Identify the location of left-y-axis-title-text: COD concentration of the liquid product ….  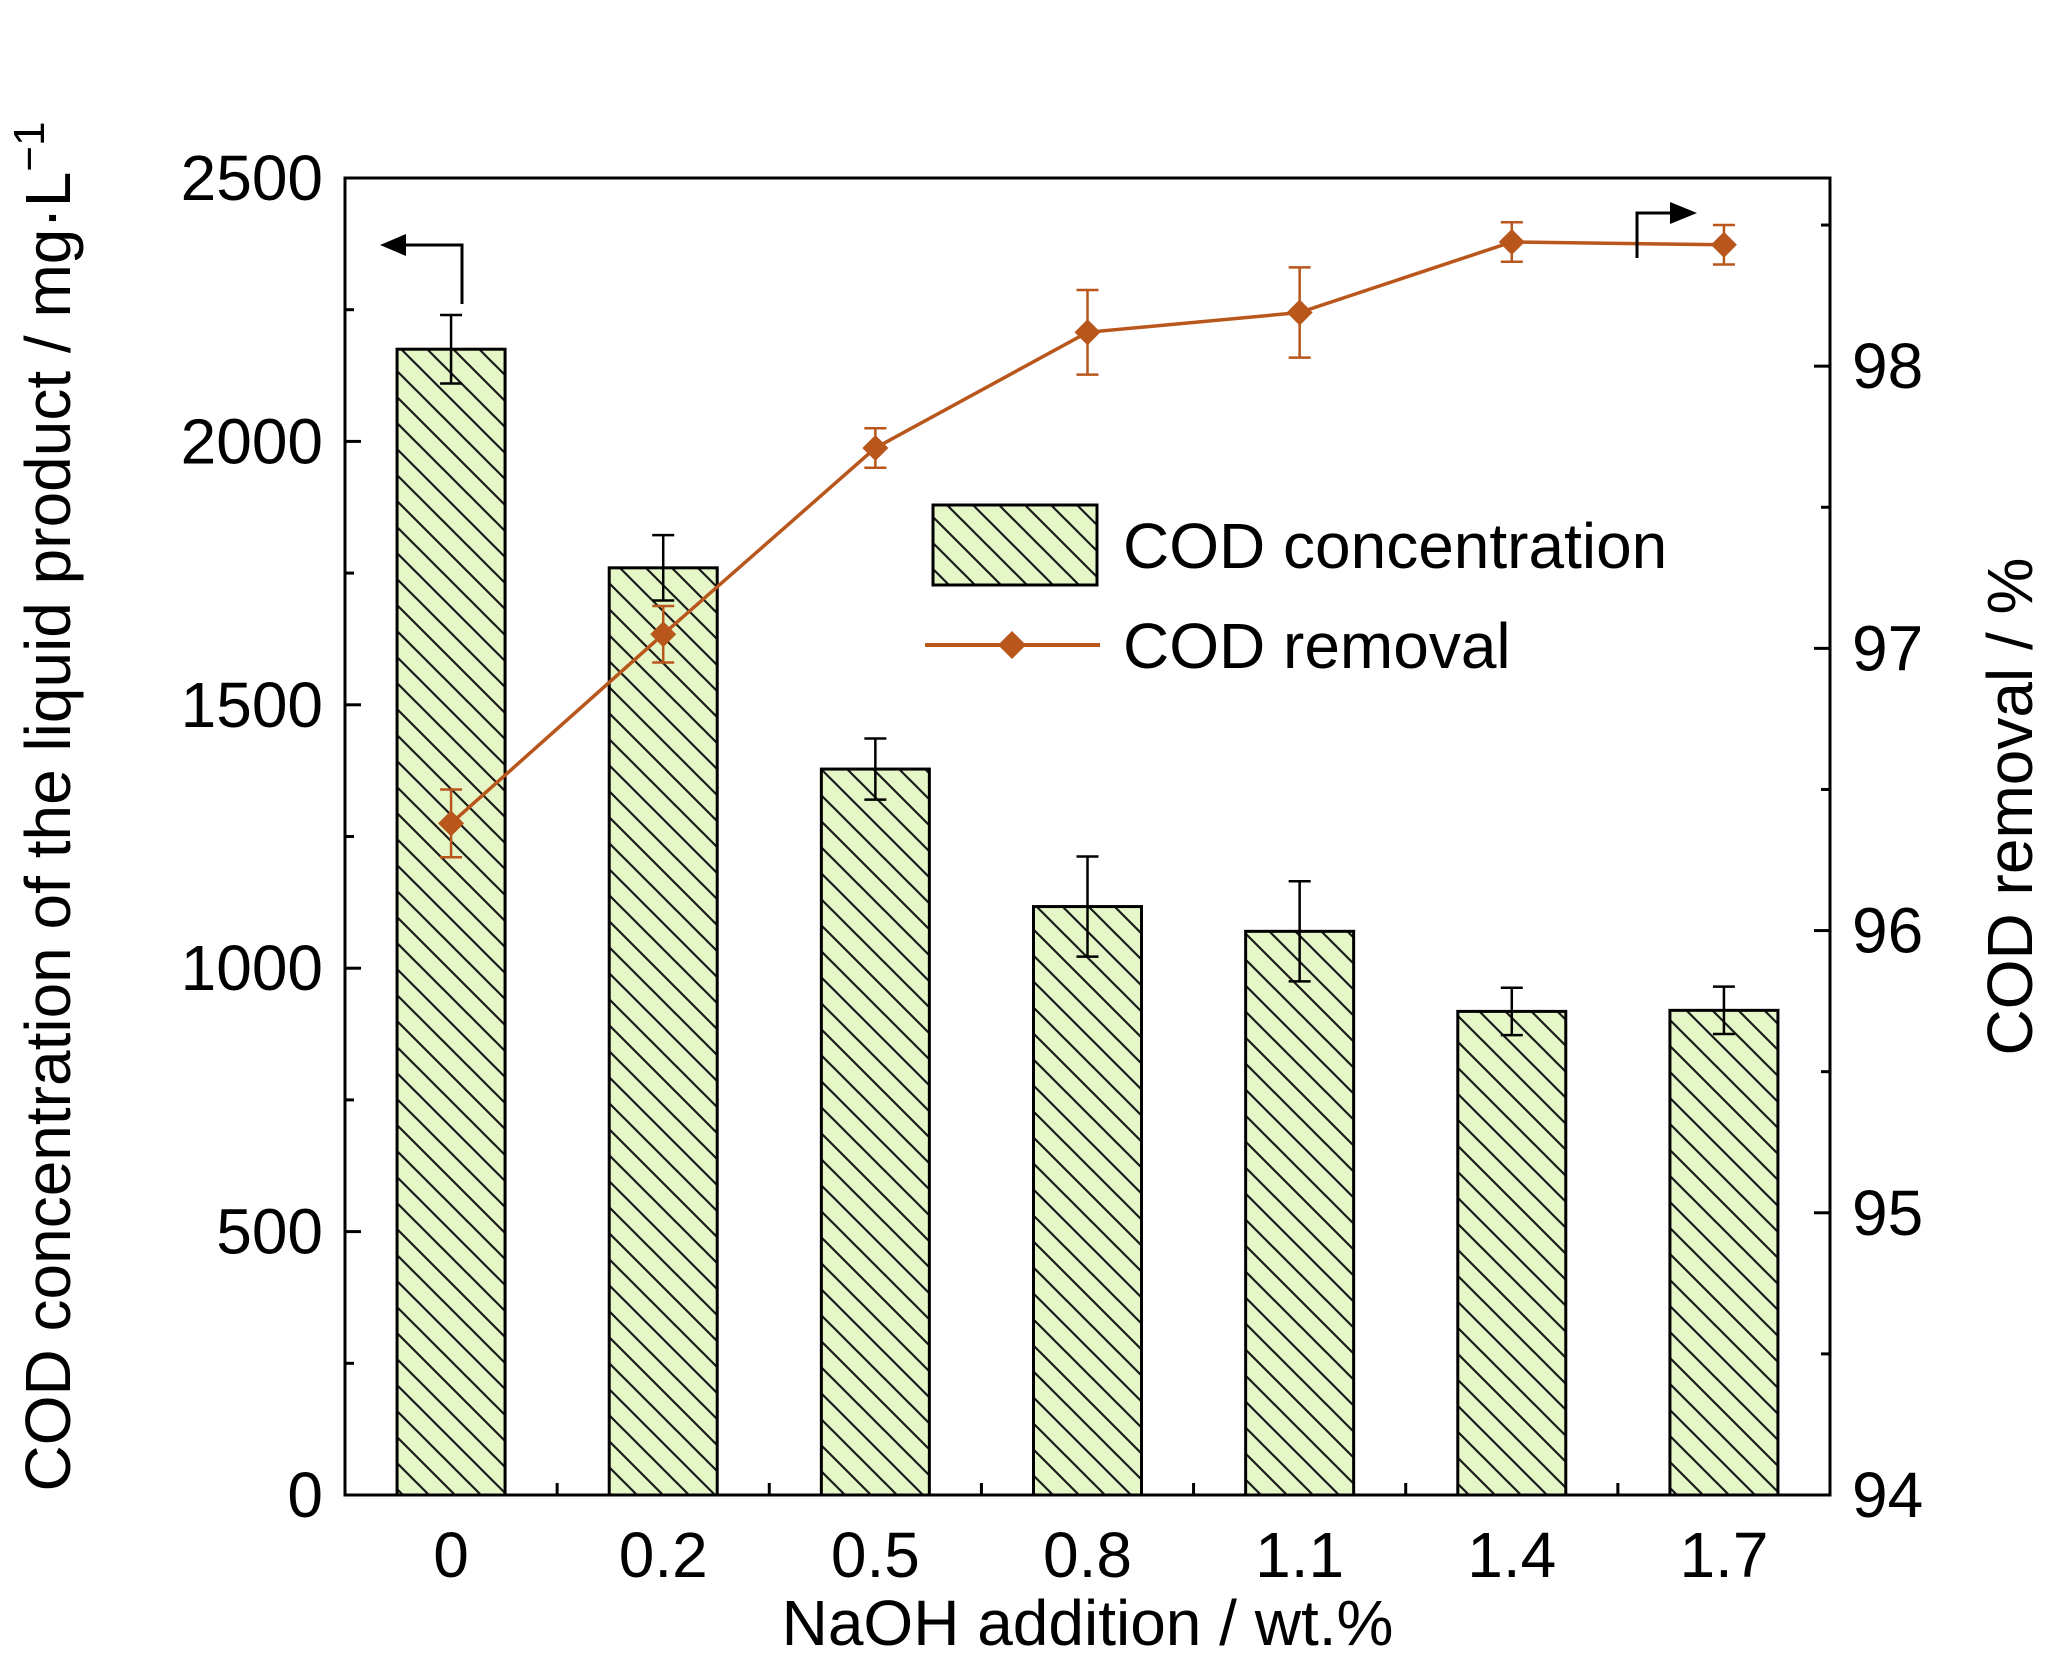
(48, 832).